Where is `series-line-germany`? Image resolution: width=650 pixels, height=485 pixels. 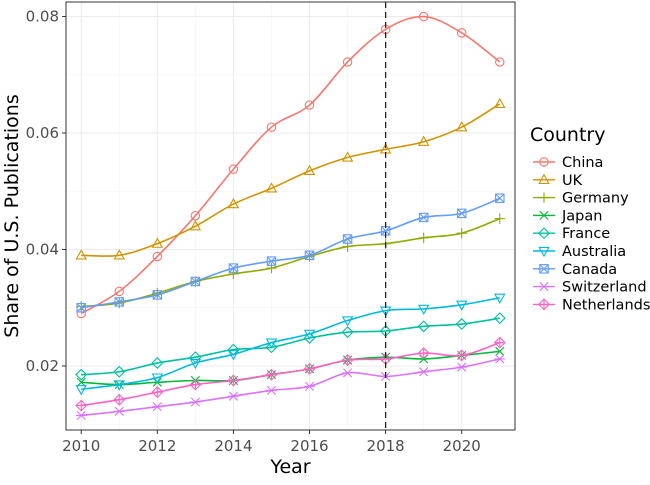 series-line-germany is located at coordinates (291, 262).